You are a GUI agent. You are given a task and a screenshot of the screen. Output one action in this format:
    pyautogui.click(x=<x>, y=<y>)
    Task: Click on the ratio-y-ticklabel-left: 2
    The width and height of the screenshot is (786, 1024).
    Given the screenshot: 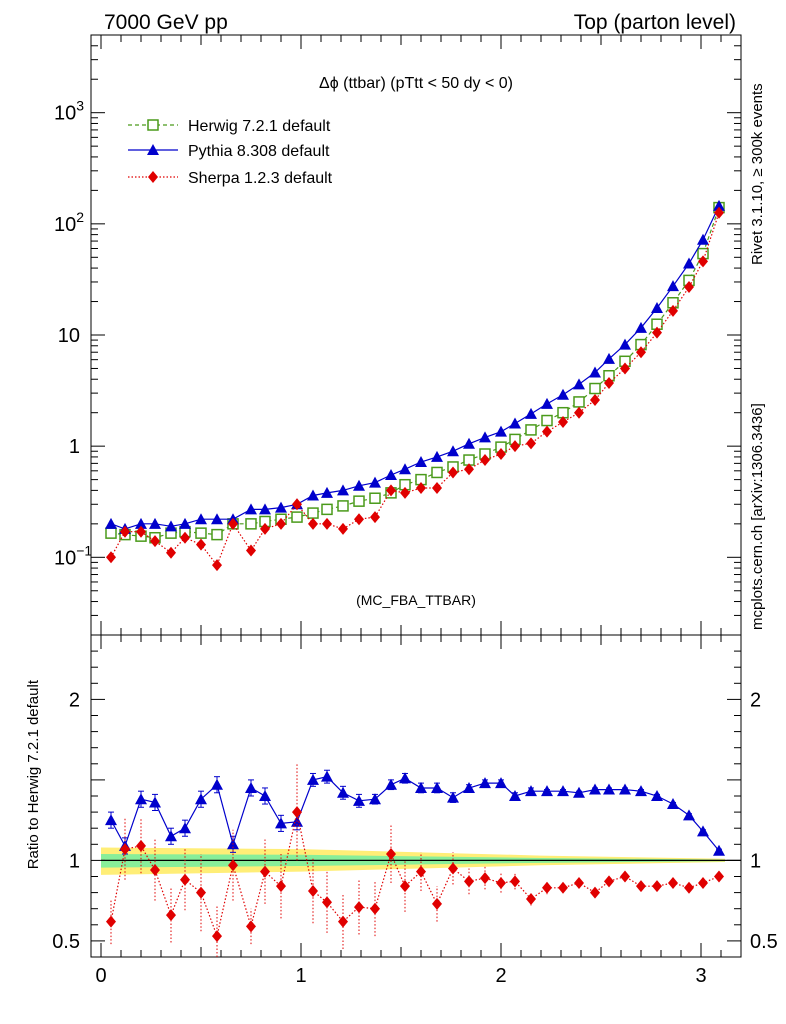 What is the action you would take?
    pyautogui.click(x=74, y=700)
    